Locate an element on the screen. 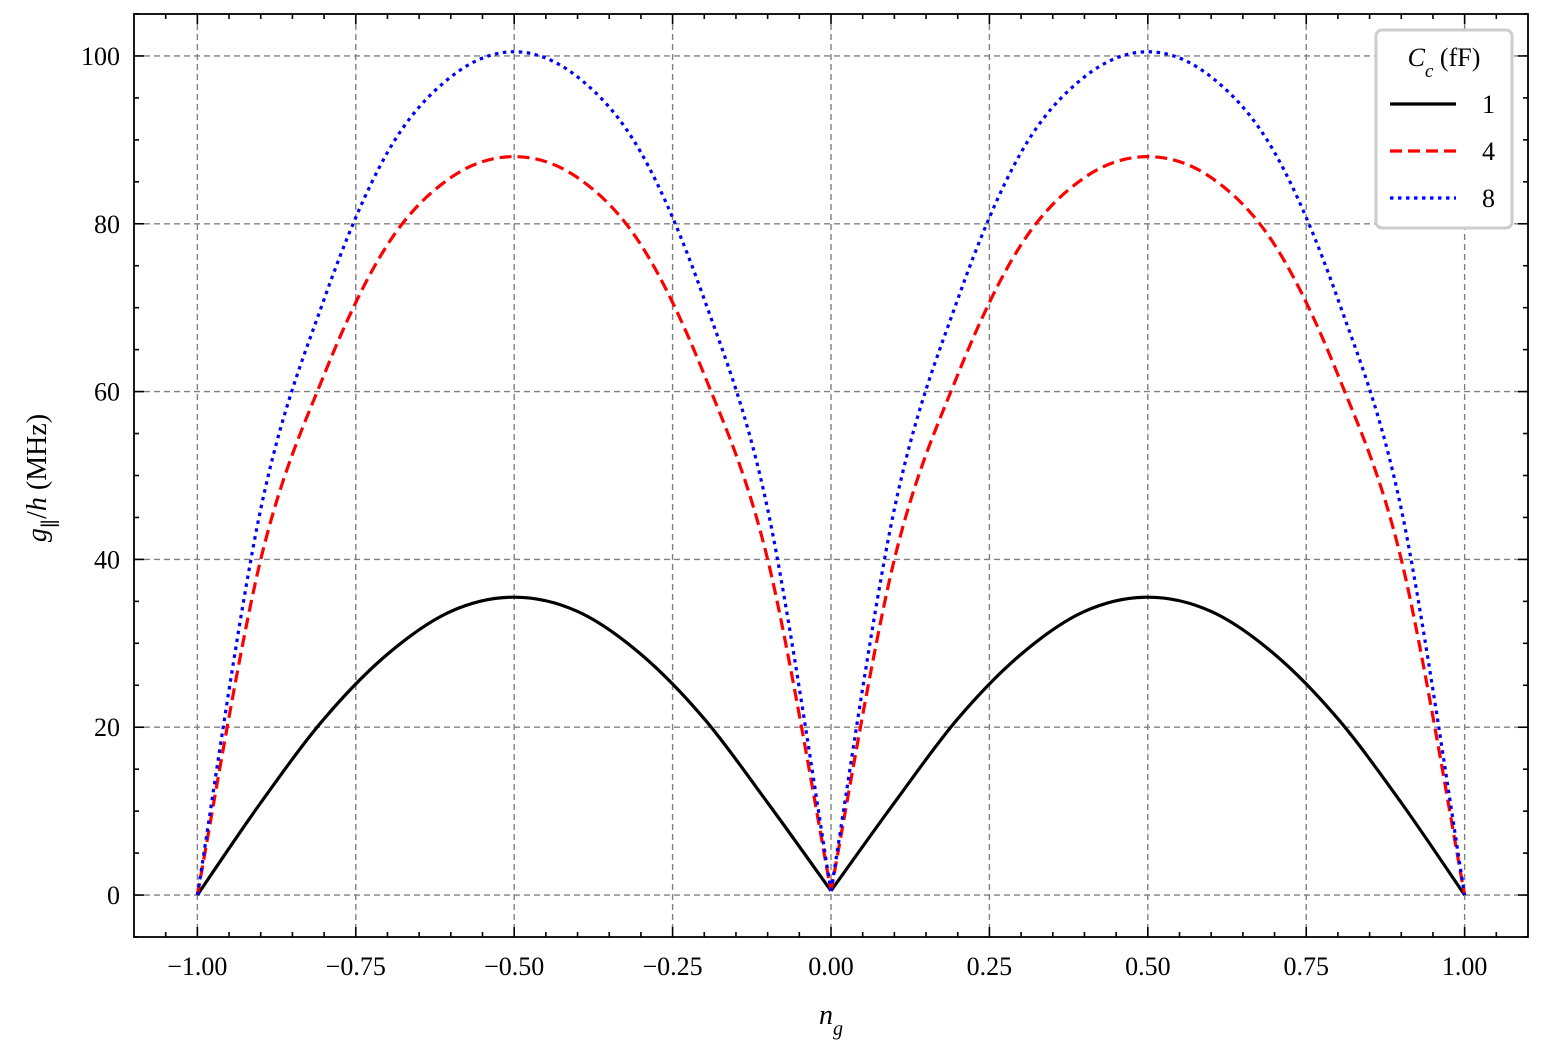  legend-label-1: 1 is located at coordinates (1488, 104).